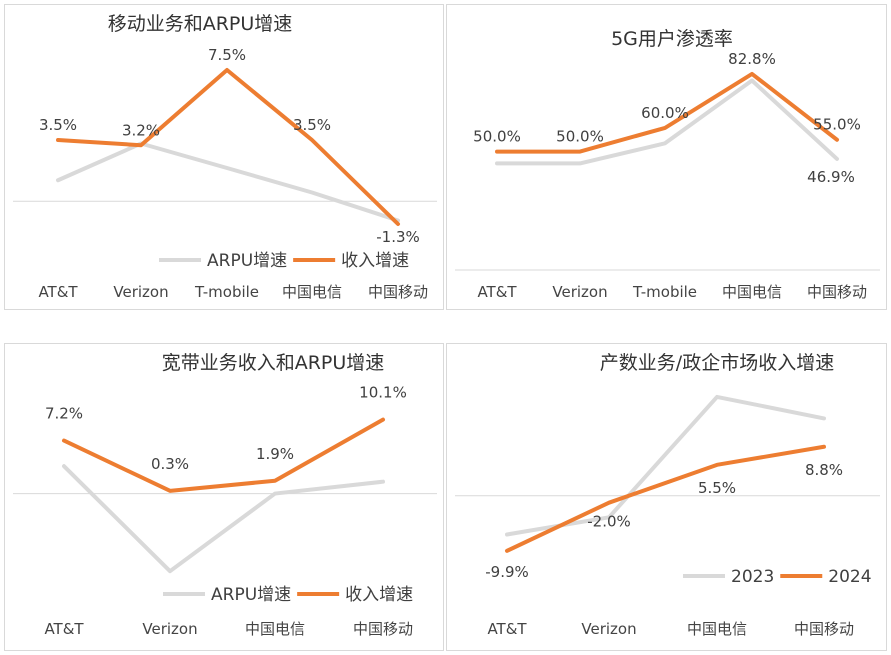  What do you see at coordinates (752, 59) in the screenshot?
I see `data-label: 82.8%` at bounding box center [752, 59].